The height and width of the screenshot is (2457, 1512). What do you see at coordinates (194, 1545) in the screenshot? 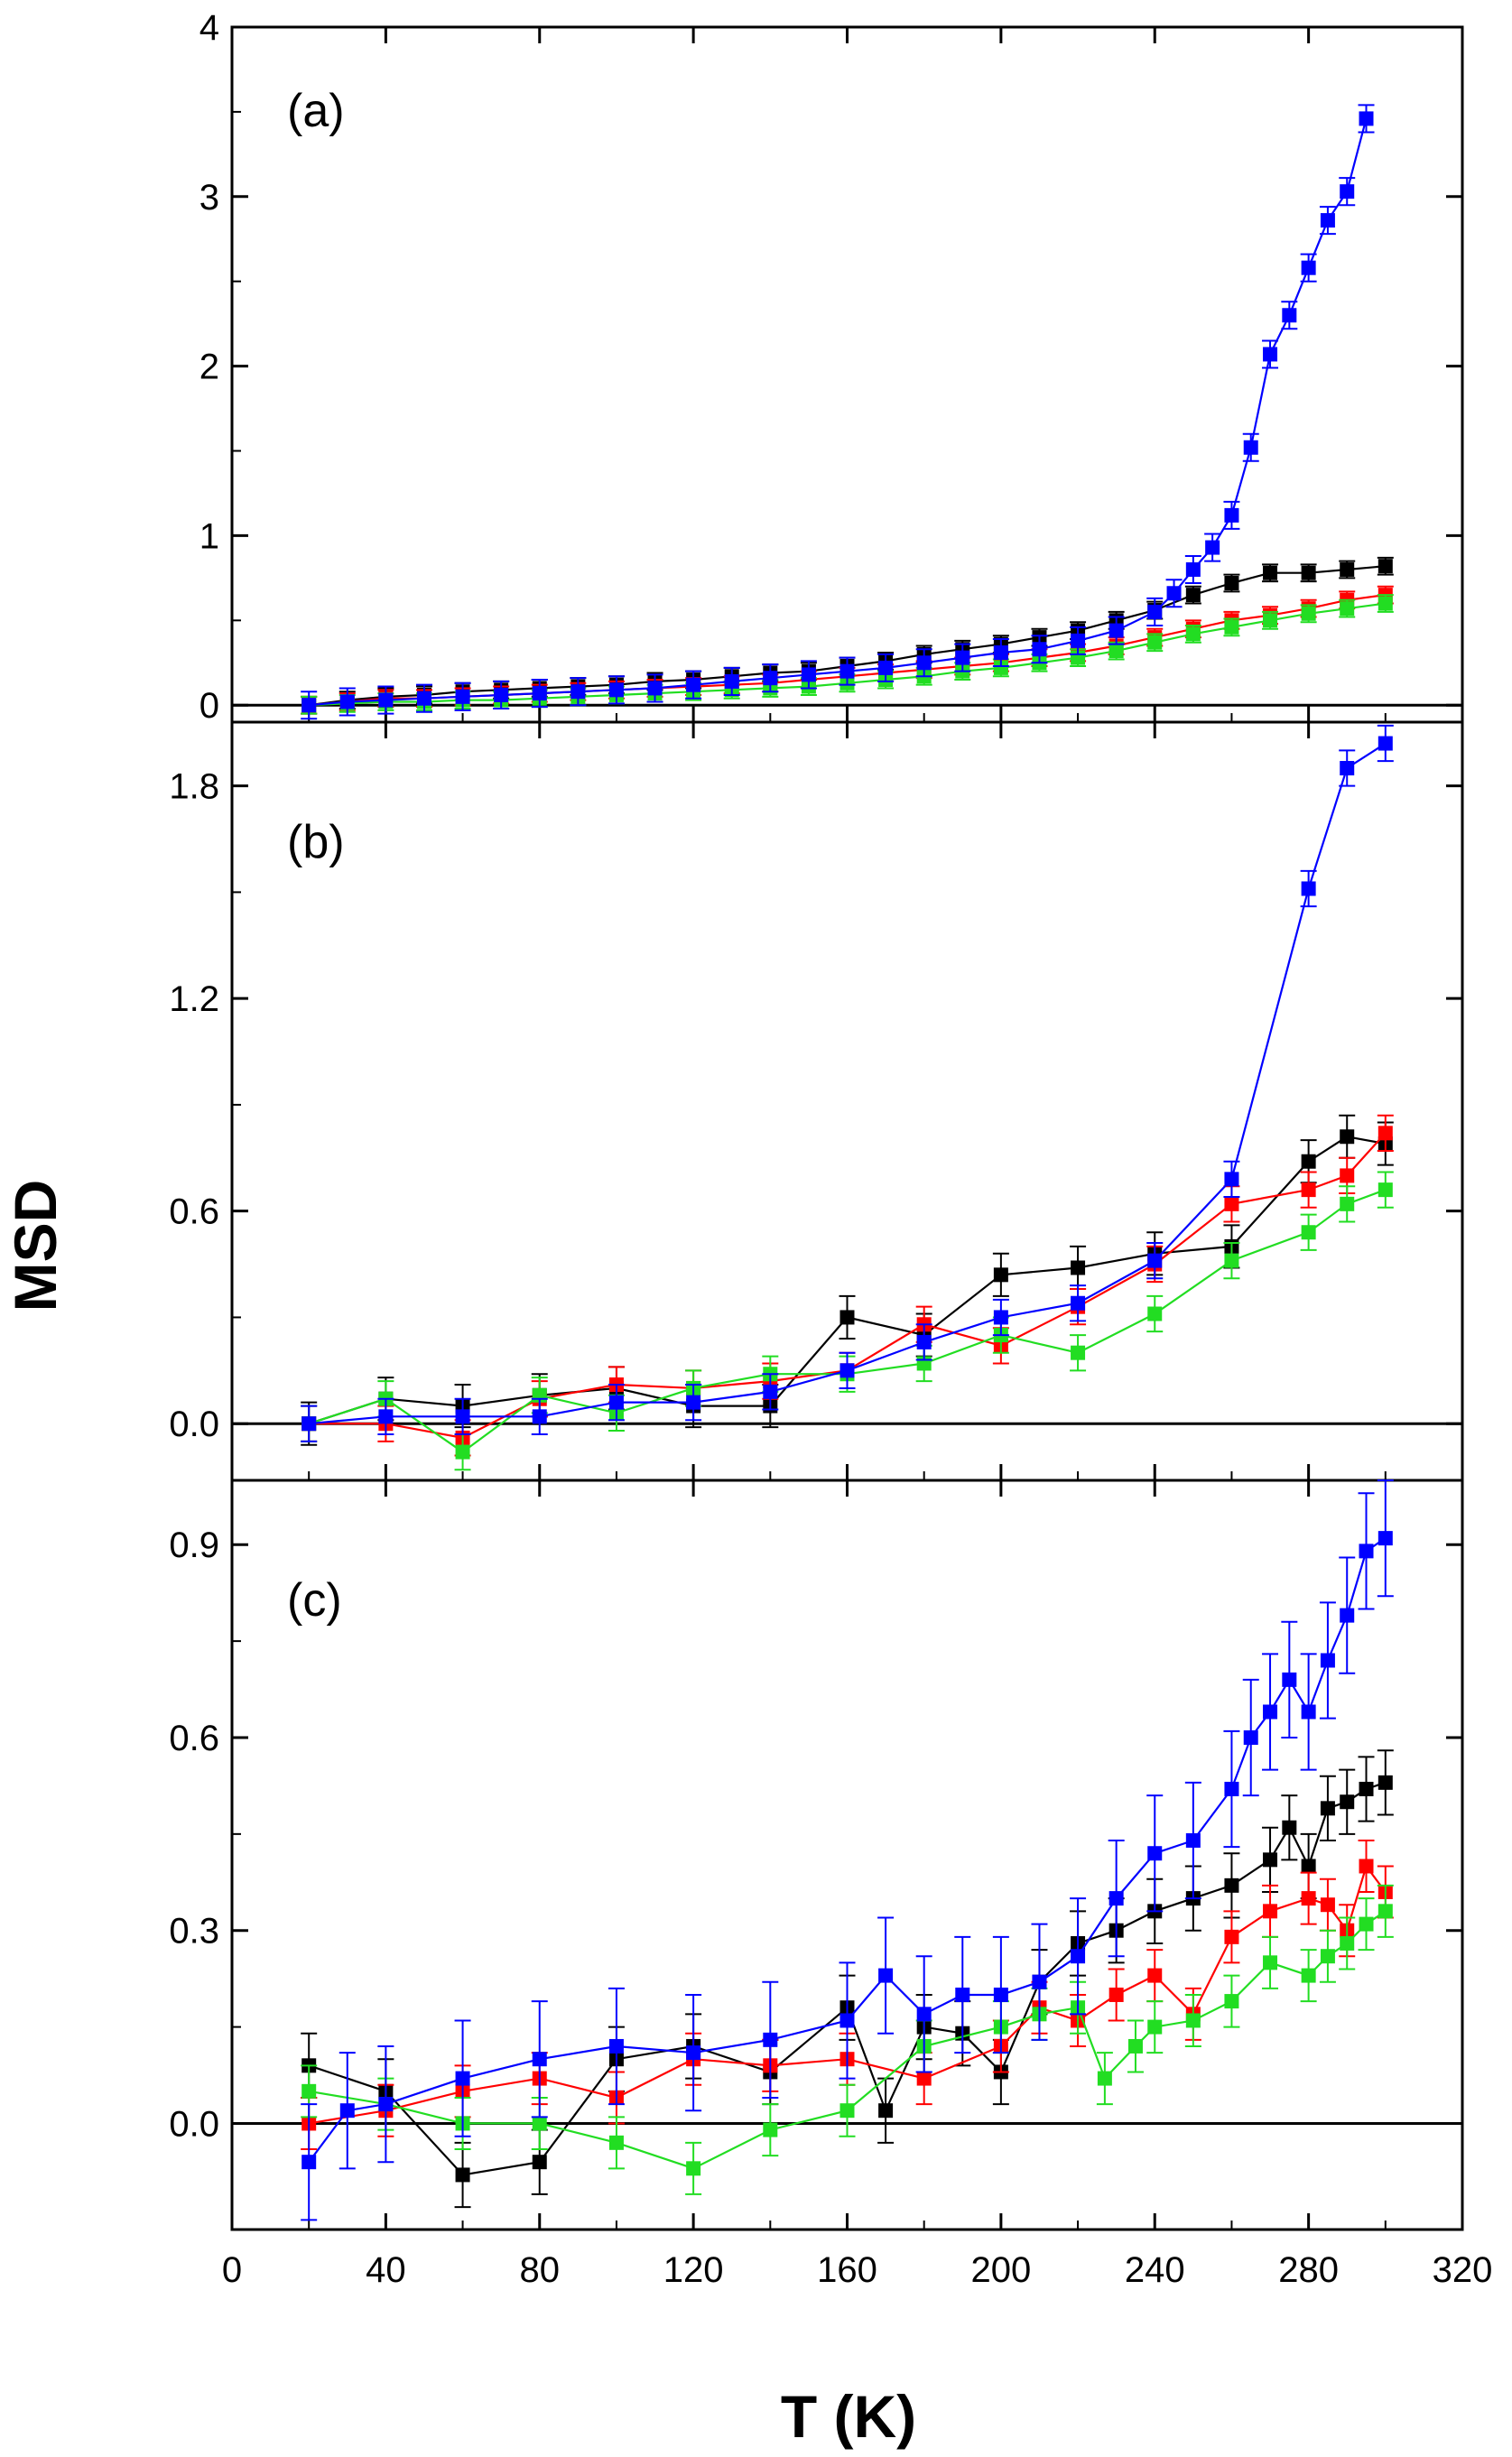
I see `y-tick-label: 0.9` at bounding box center [194, 1545].